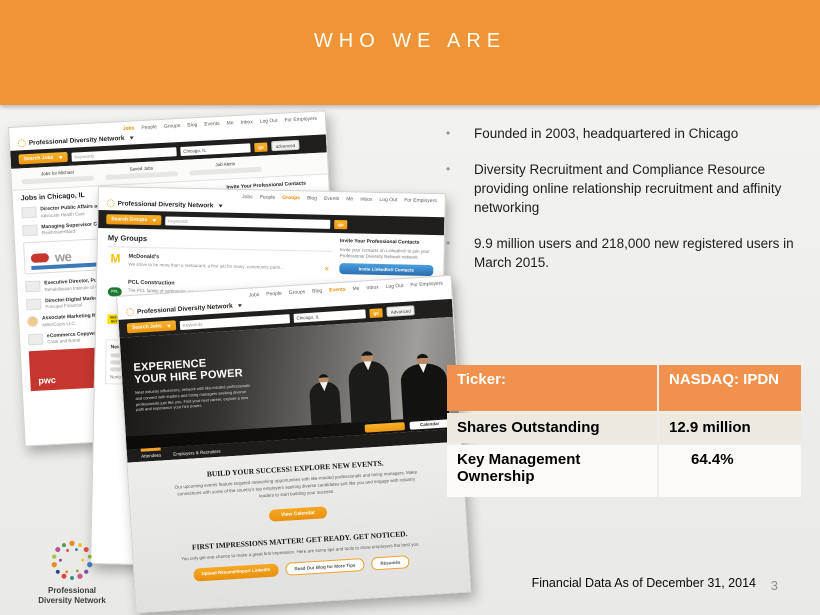 This screenshot has width=820, height=615. Describe the element at coordinates (236, 572) in the screenshot. I see `upload-resume-button: Upload Résumé/Import LinkedIn` at that location.